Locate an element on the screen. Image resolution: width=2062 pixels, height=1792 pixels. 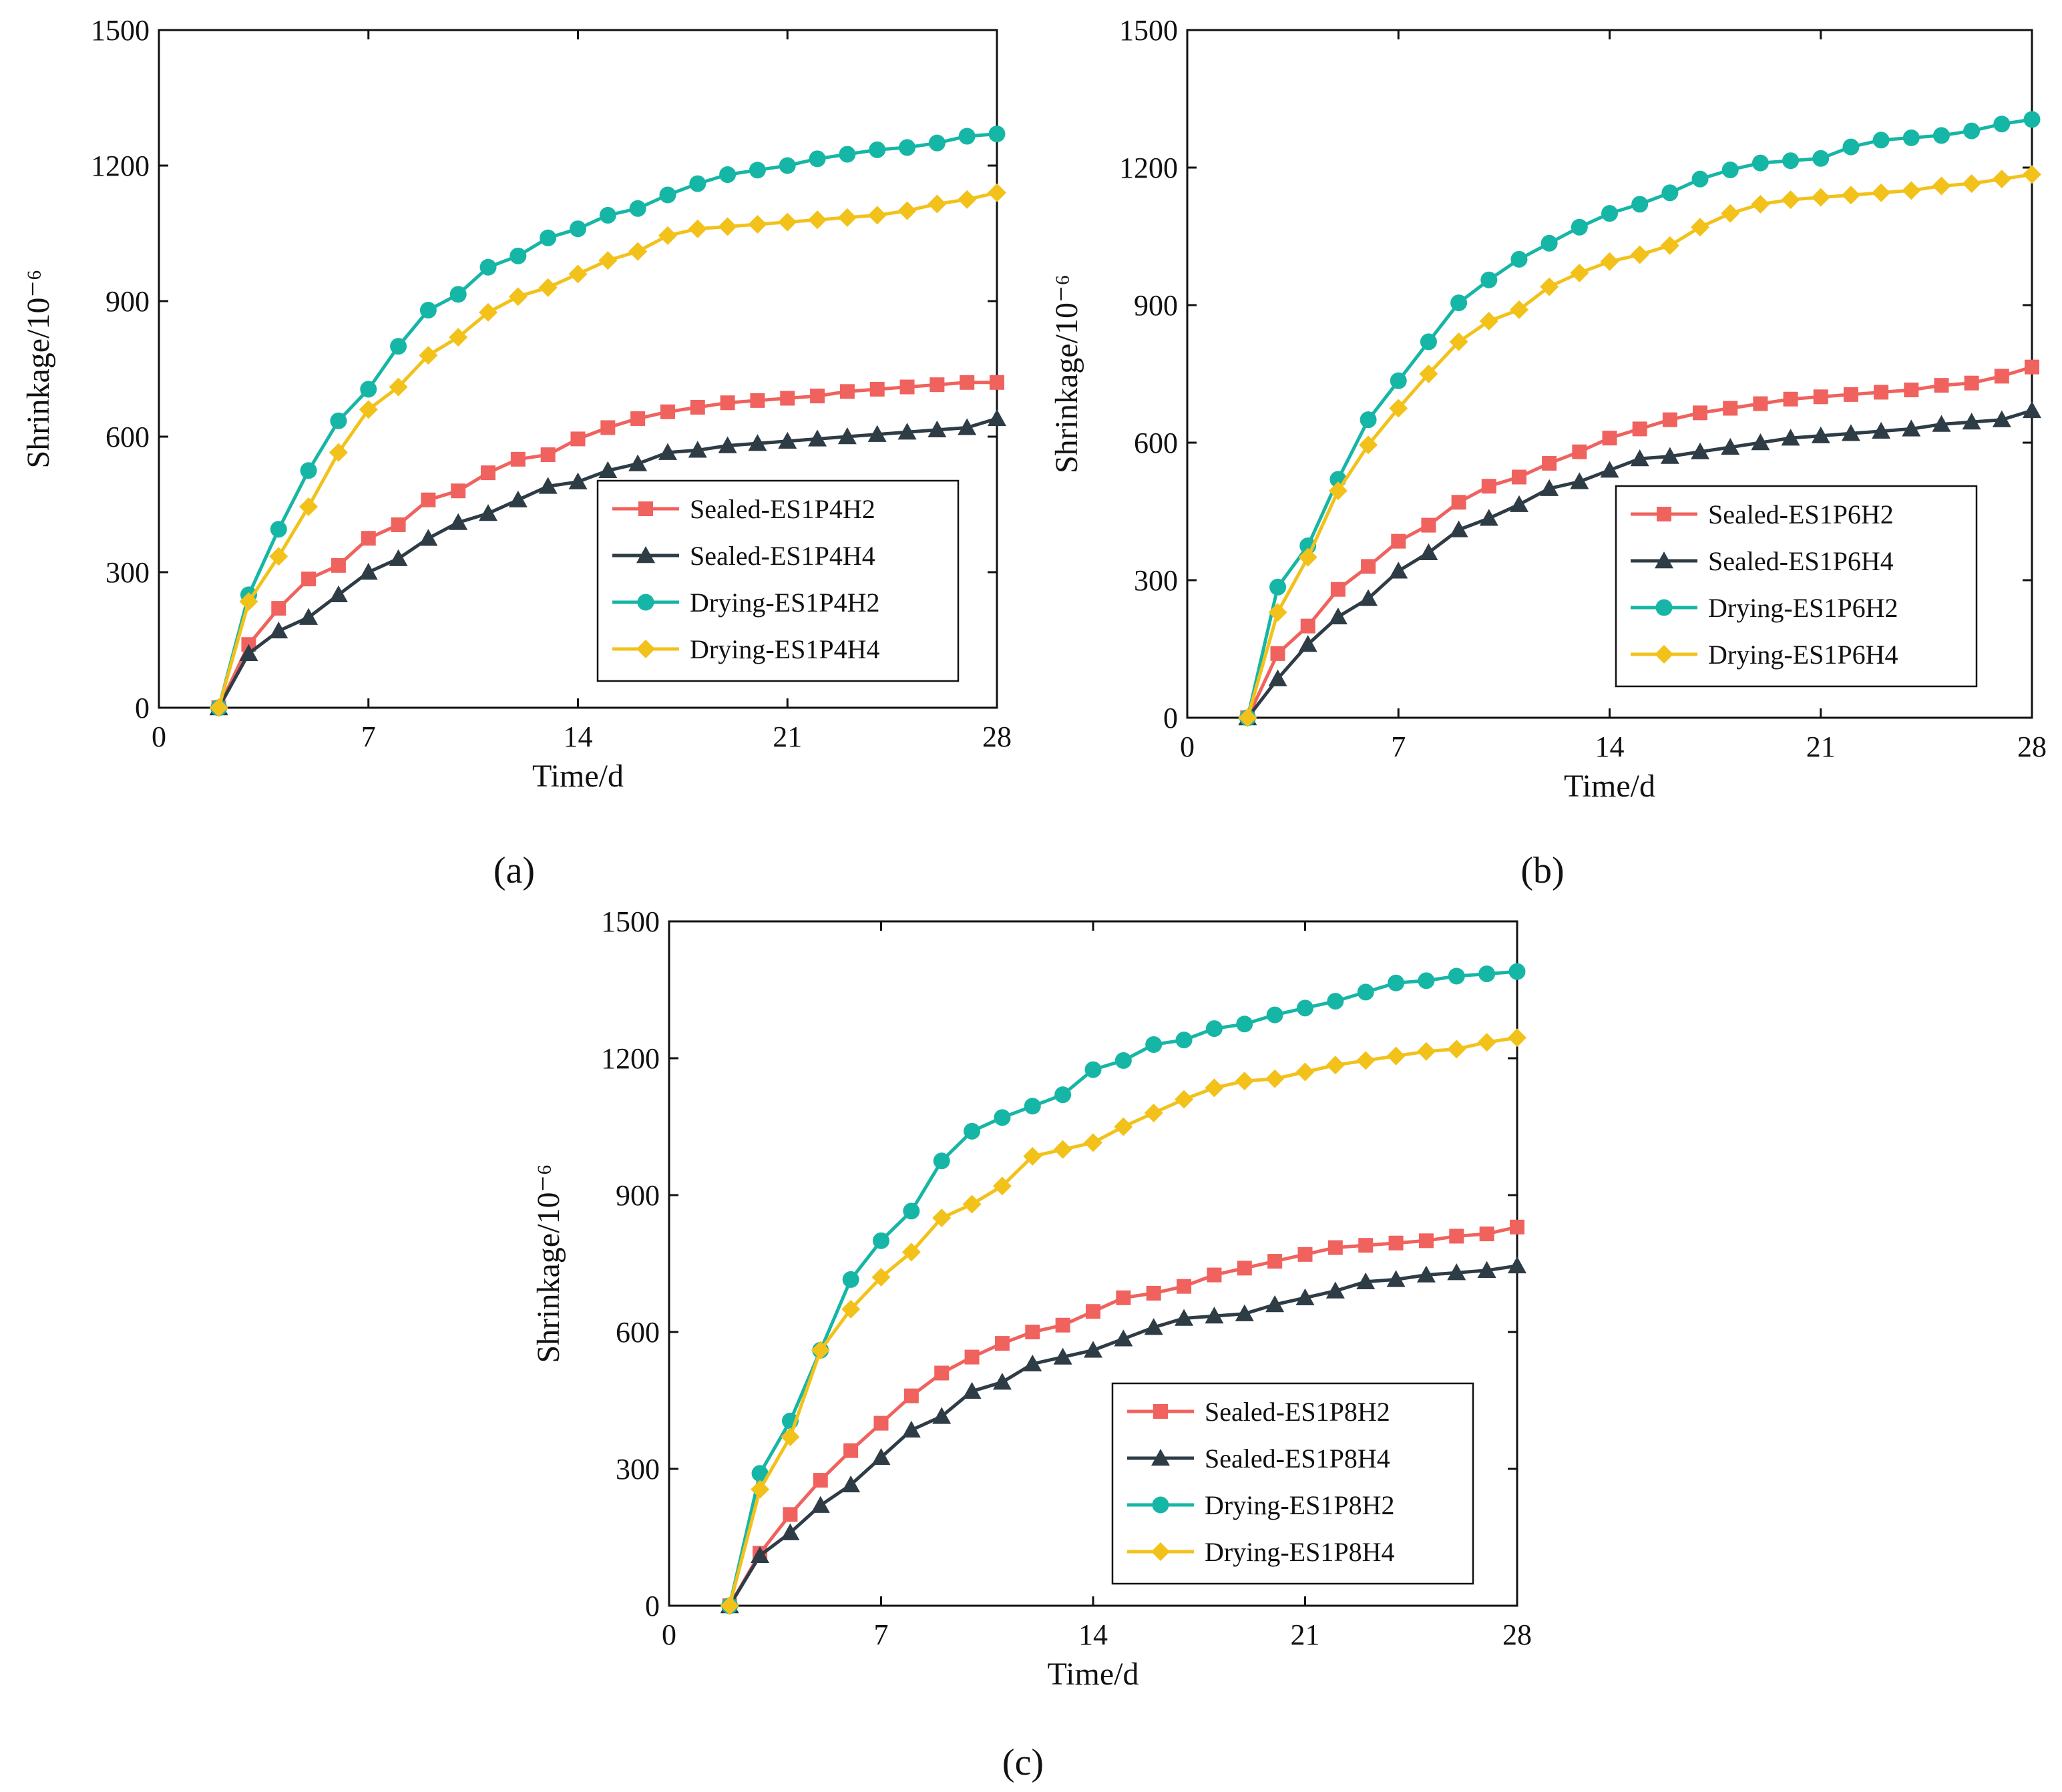
series-Drying-ES1P6H2 is located at coordinates (1640, 419).